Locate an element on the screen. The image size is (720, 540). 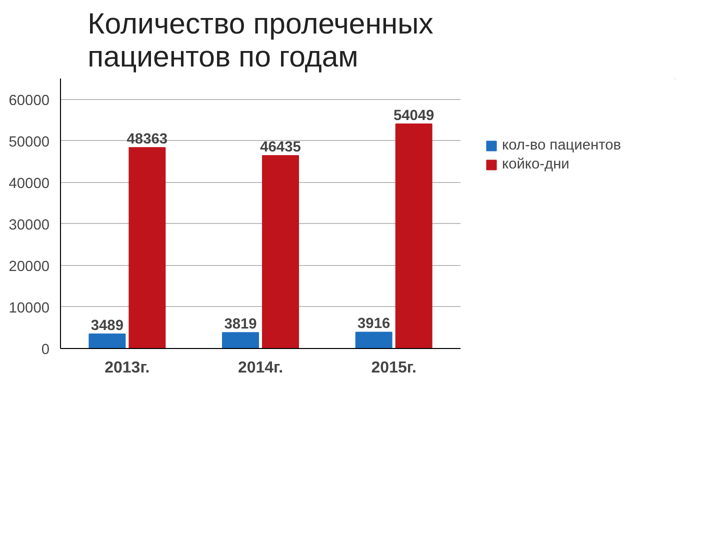
y-tick-label: 40000 is located at coordinates (29, 184).